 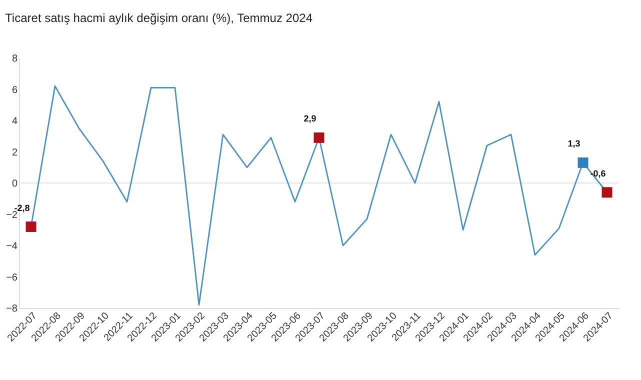 What do you see at coordinates (159, 18) in the screenshot?
I see `chart-title: Ticaret satış hacmi aylık değişim oranı (%), Temmuz 2024` at bounding box center [159, 18].